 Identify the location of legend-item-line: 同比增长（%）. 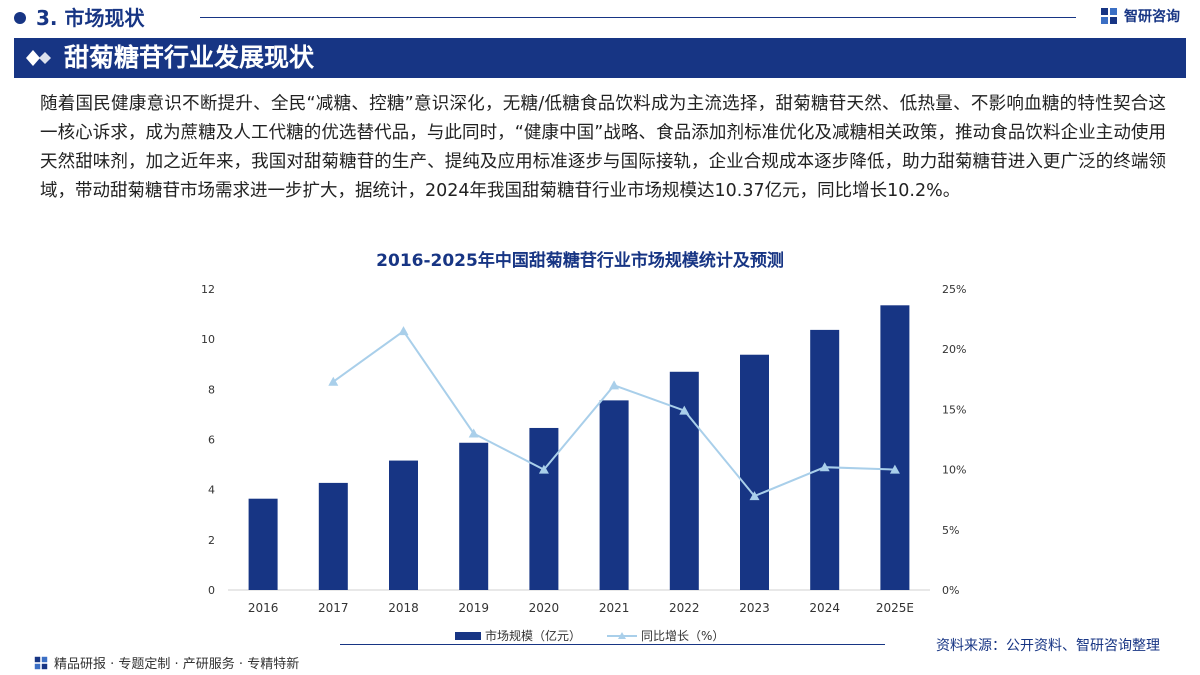
(665, 635).